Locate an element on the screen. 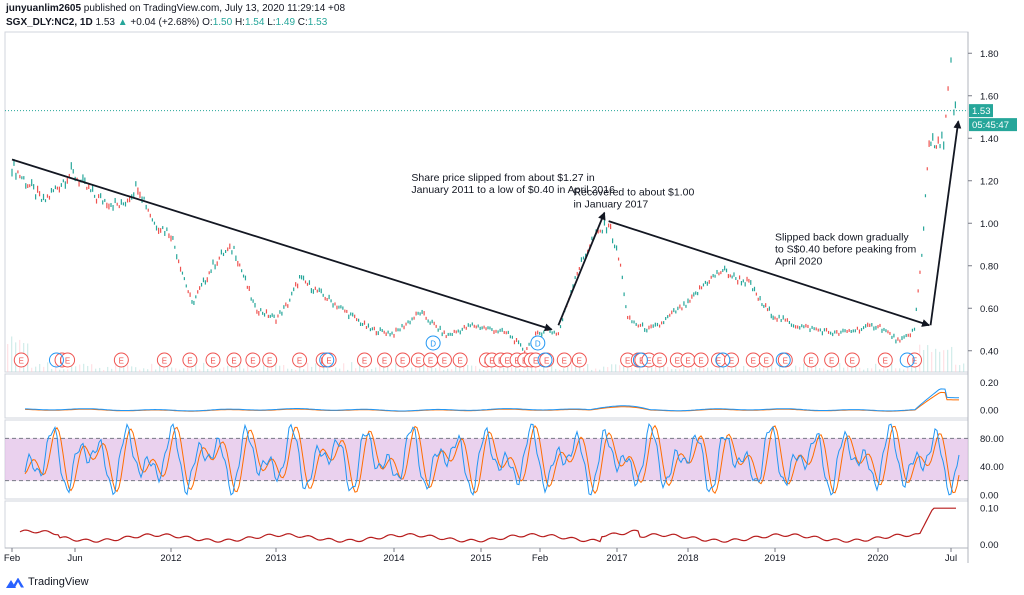  dividend-marker is located at coordinates (538, 343).